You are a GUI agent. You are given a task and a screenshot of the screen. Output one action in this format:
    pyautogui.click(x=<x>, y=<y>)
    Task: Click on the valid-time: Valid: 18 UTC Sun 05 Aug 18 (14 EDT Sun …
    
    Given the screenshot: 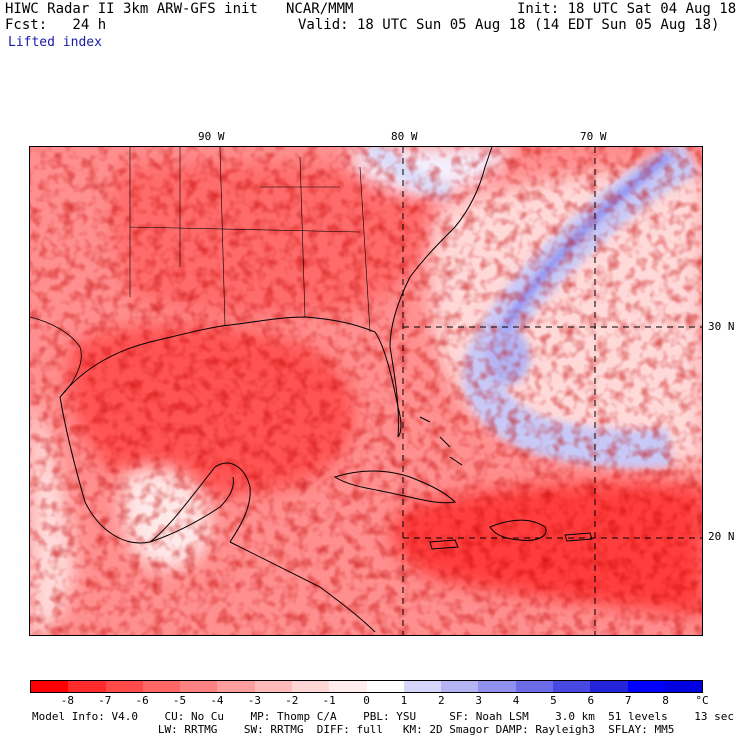 What is the action you would take?
    pyautogui.click(x=509, y=25)
    